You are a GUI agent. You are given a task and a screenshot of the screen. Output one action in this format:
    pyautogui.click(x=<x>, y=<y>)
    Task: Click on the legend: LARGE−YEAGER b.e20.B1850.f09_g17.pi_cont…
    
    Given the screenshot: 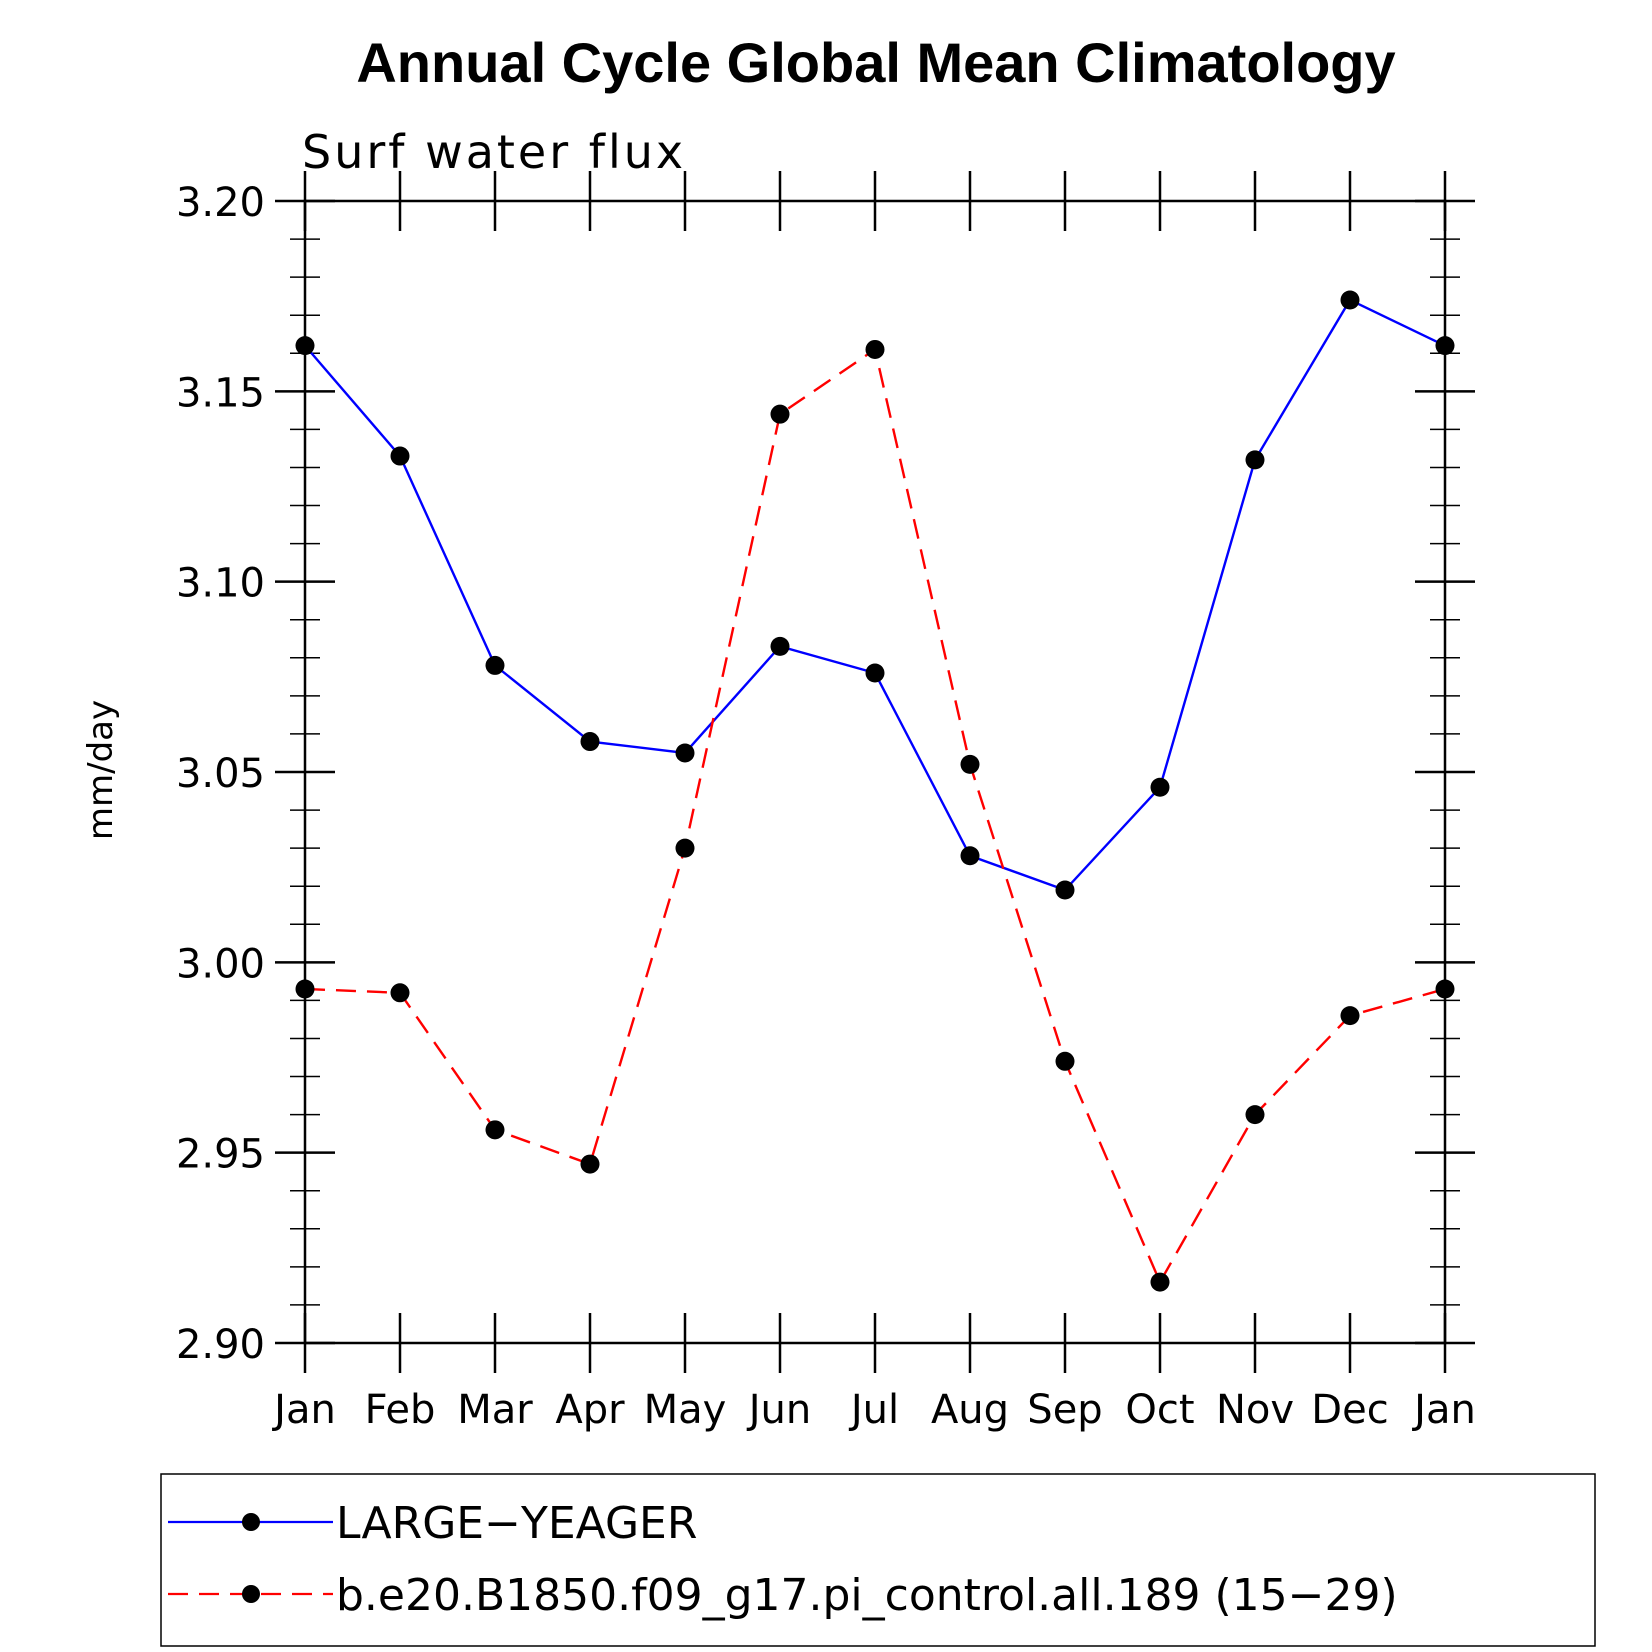 What is the action you would take?
    pyautogui.click(x=878, y=1560)
    